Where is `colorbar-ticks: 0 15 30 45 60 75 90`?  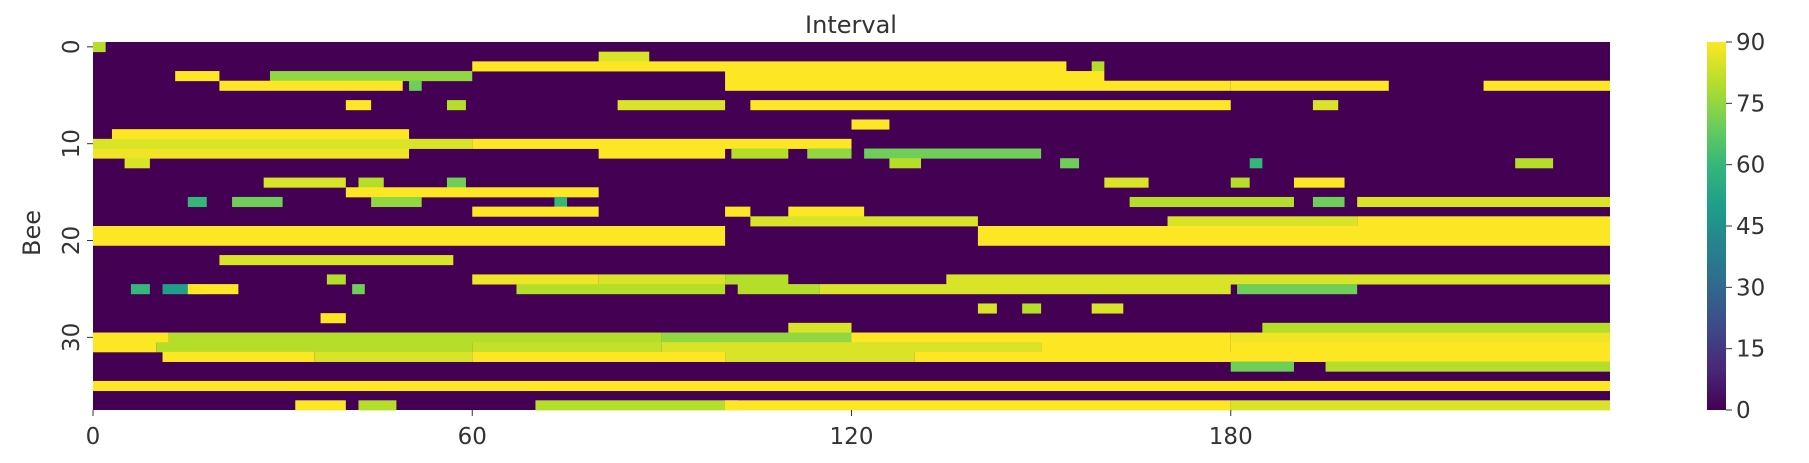 colorbar-ticks: 0 15 30 45 60 75 90 is located at coordinates (1745, 227).